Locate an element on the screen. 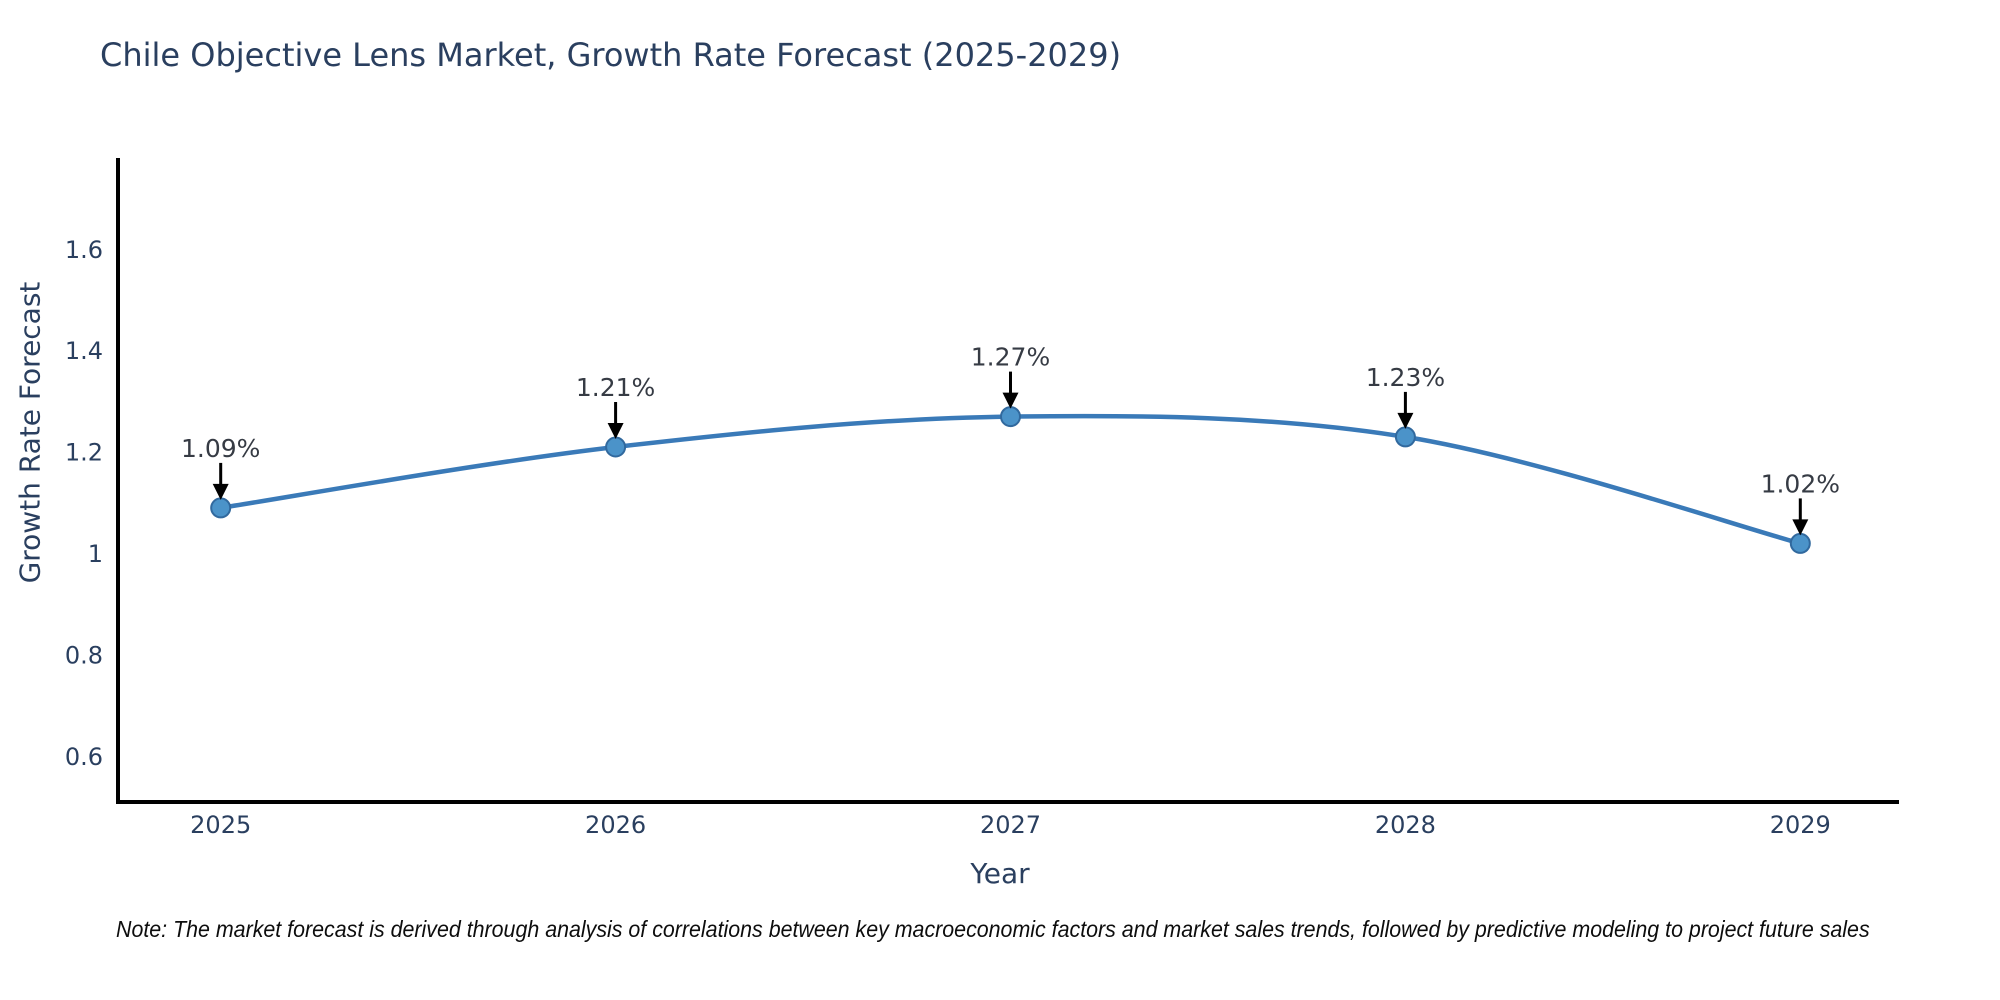  series-line is located at coordinates (1010, 479).